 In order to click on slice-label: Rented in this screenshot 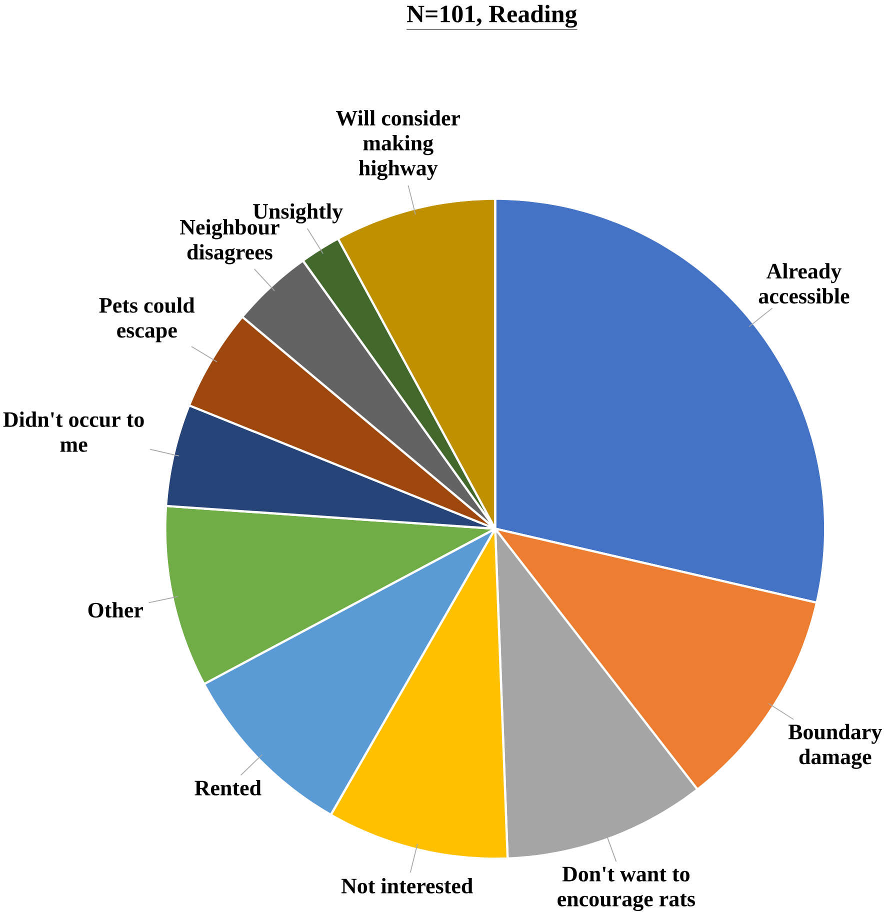, I will do `click(228, 788)`.